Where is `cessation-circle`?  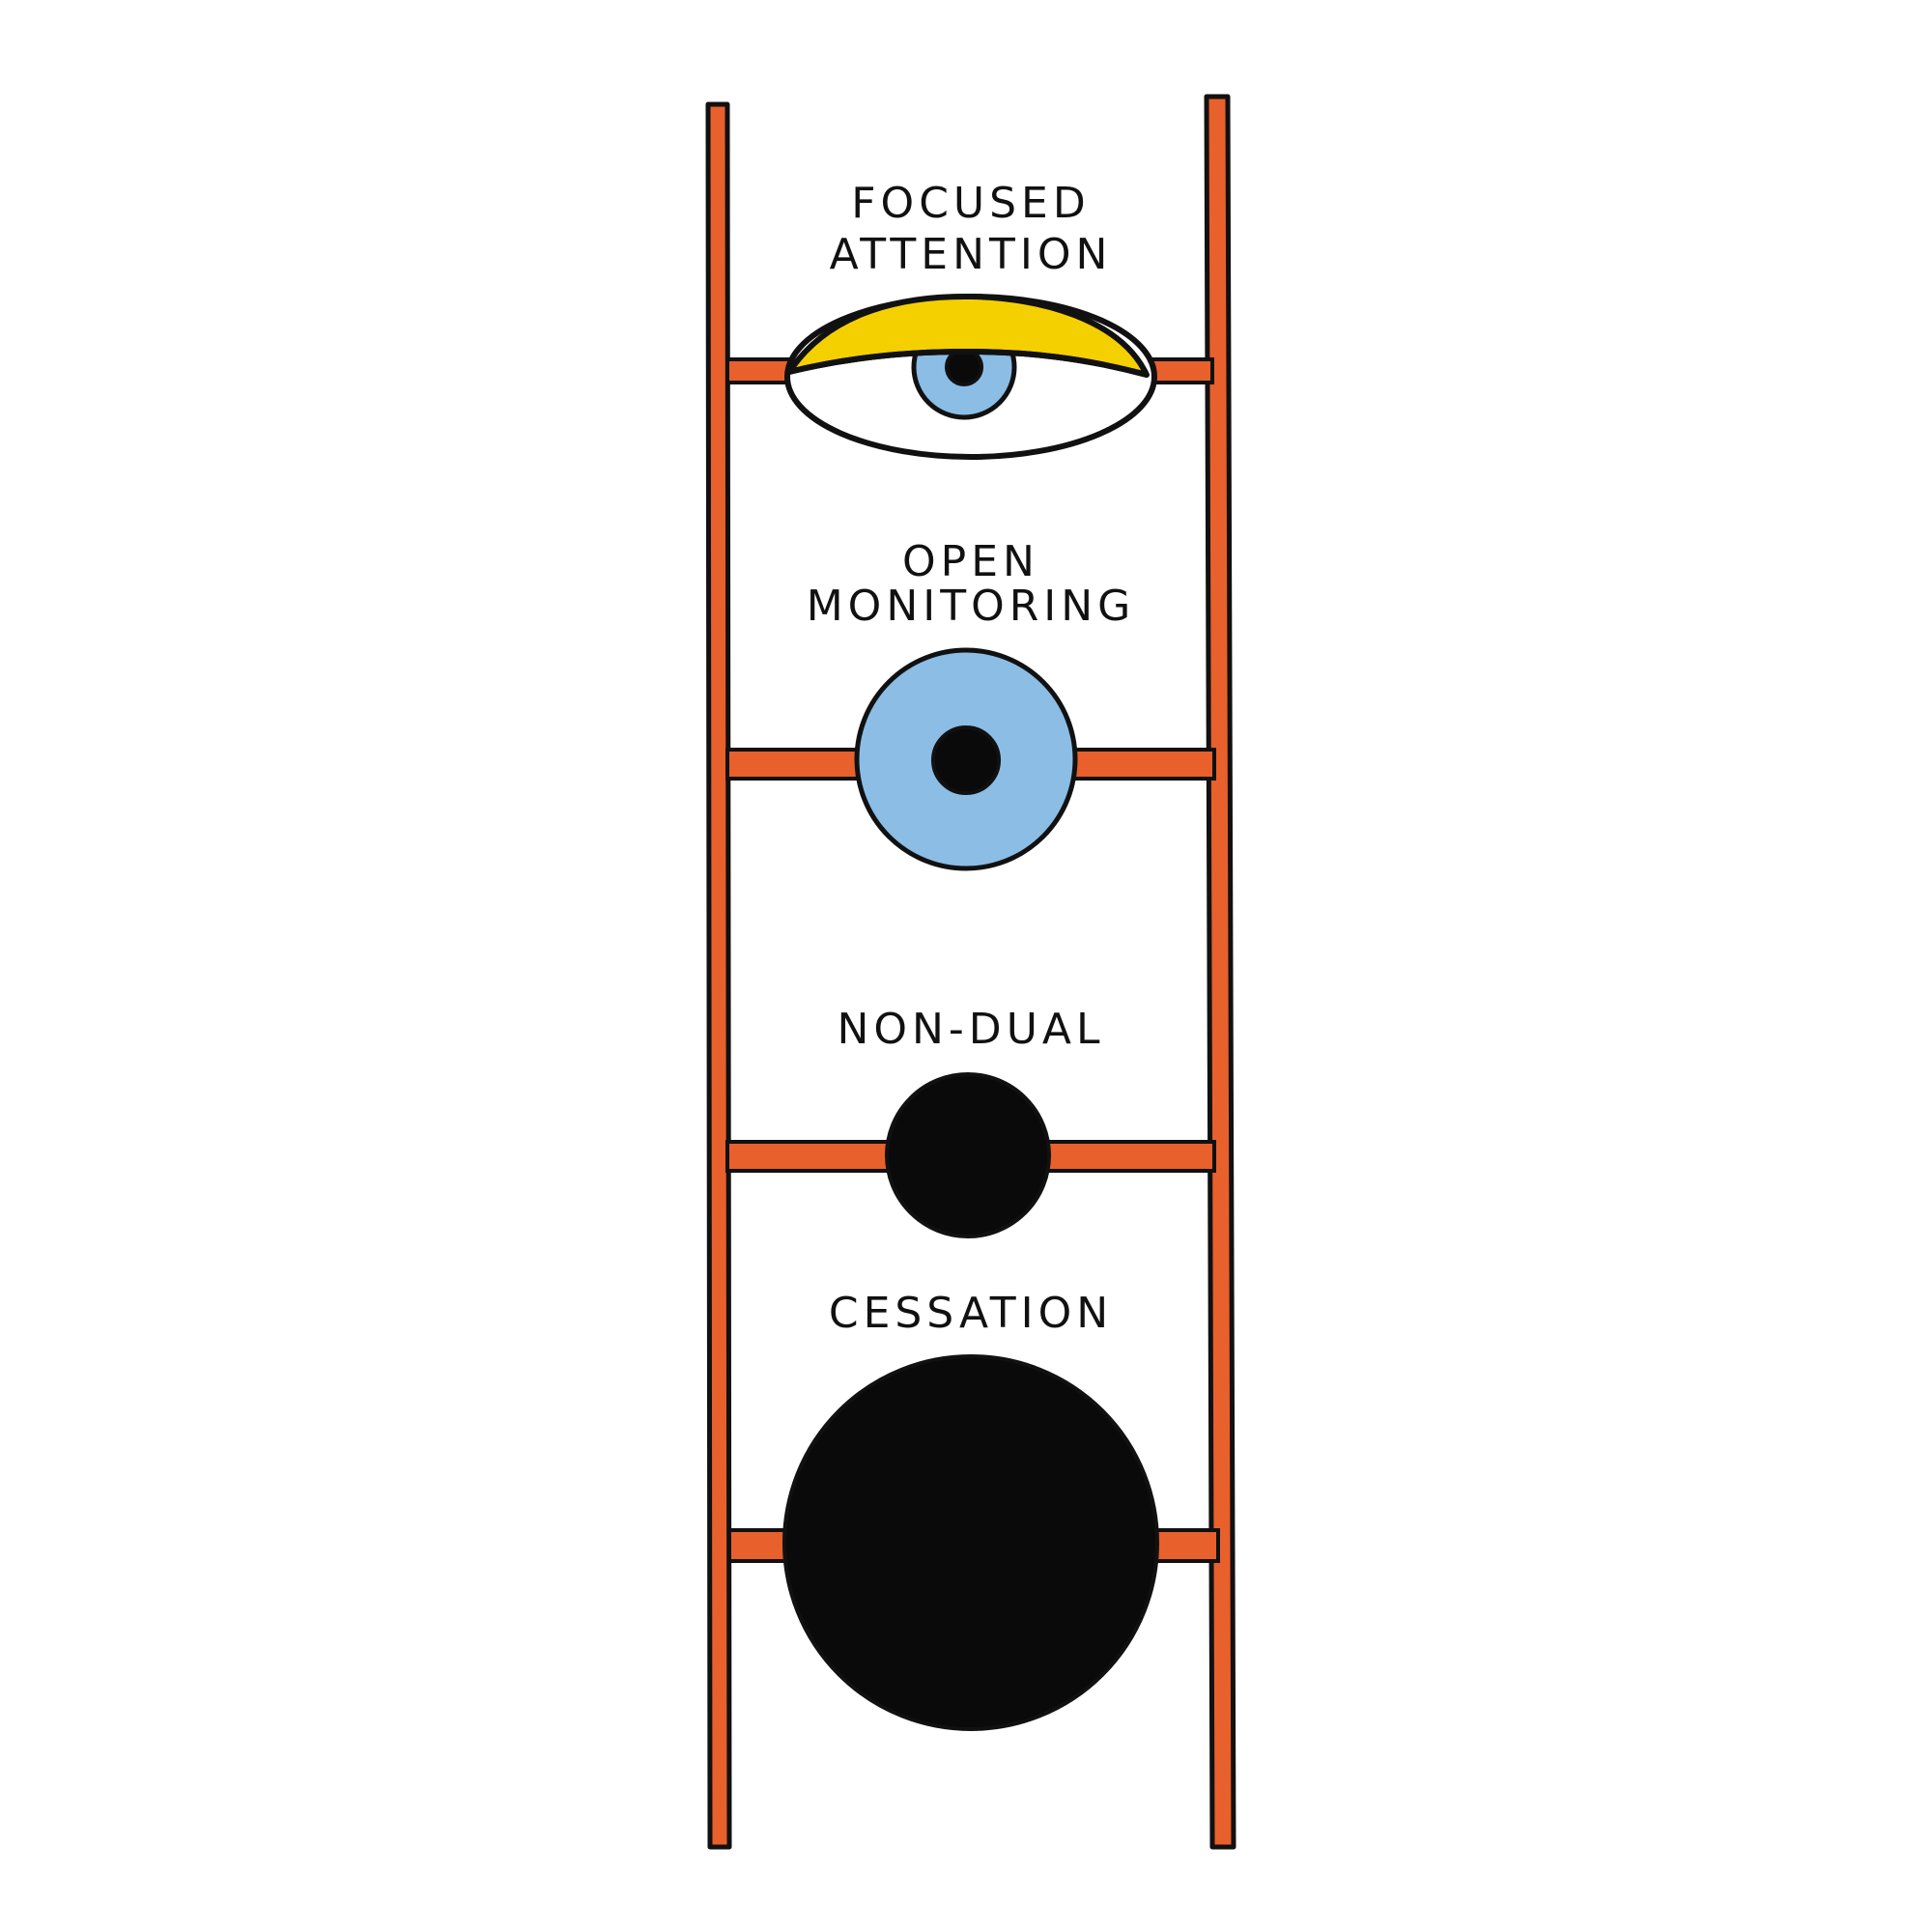 cessation-circle is located at coordinates (970, 1542).